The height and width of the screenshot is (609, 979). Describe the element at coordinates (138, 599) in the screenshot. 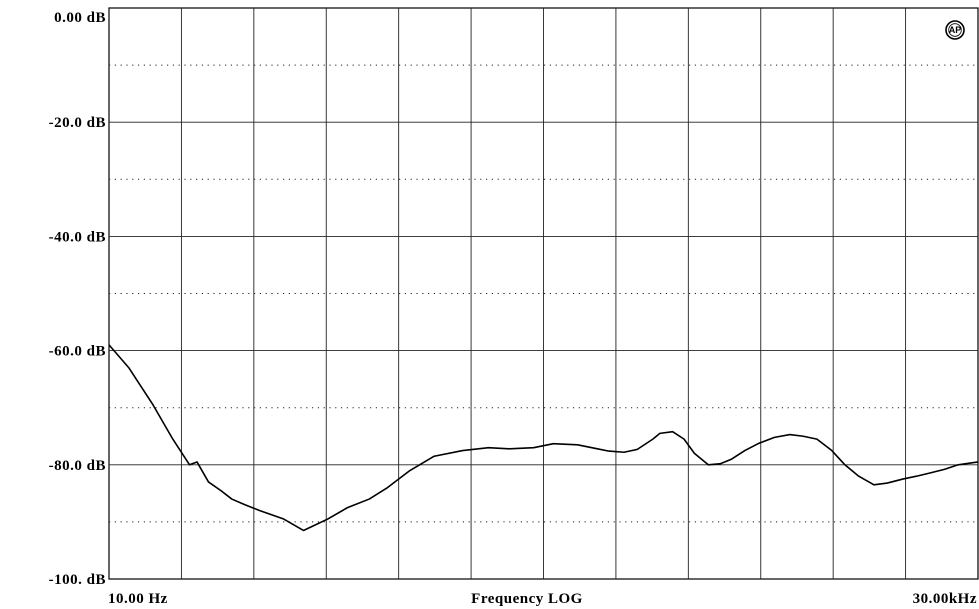

I see `x-tick-label-start: 10.00 Hz` at that location.